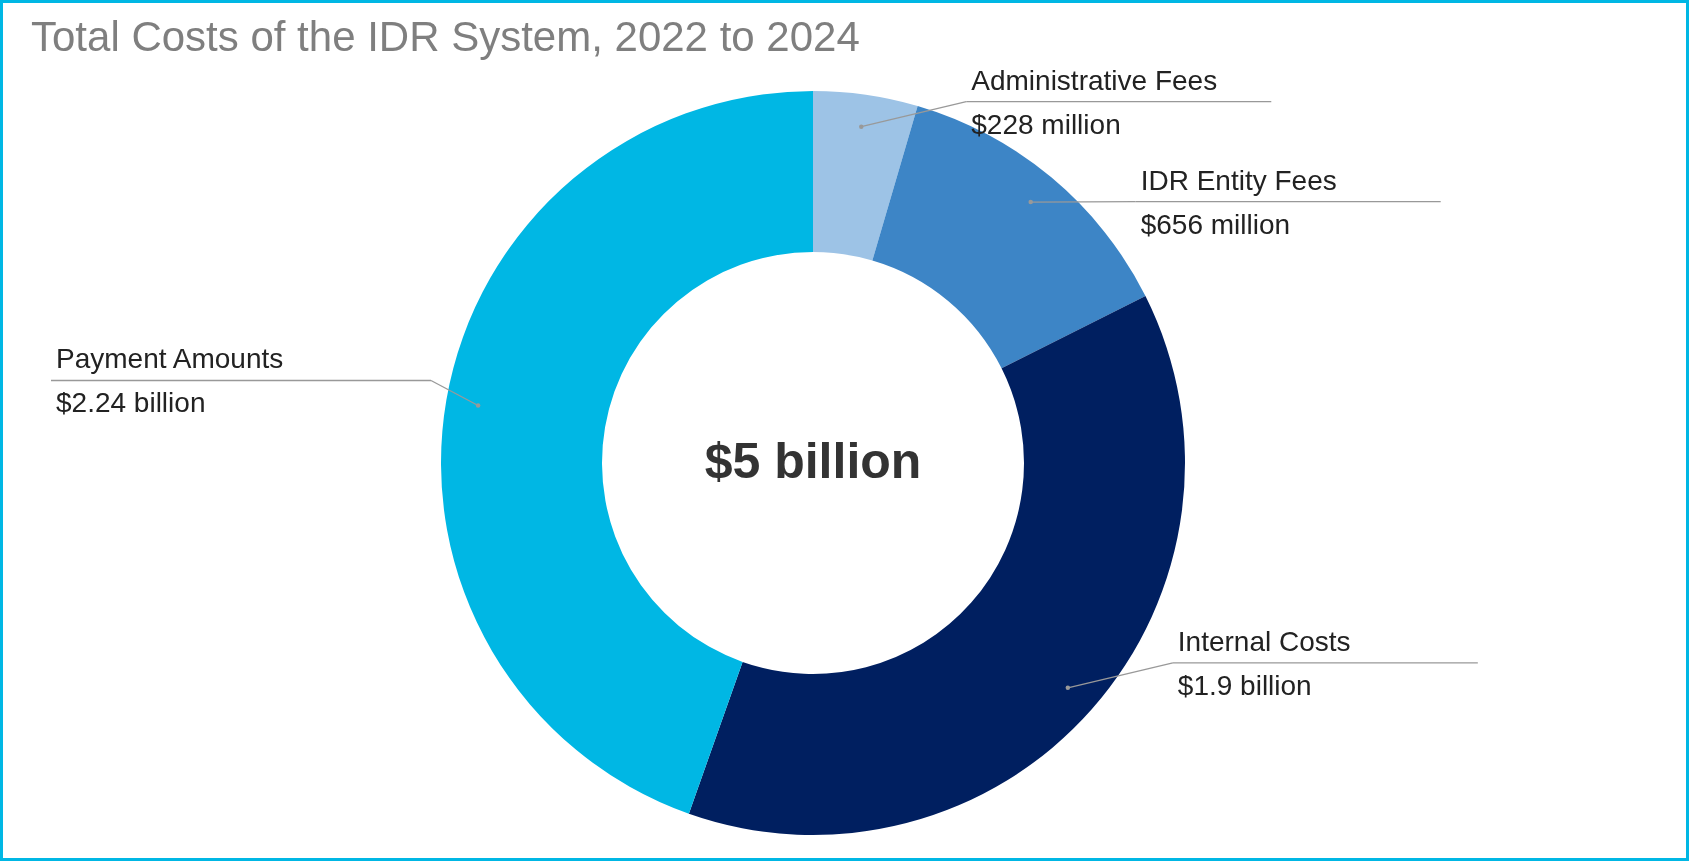  What do you see at coordinates (1046, 124) in the screenshot?
I see `data-label: $228 million` at bounding box center [1046, 124].